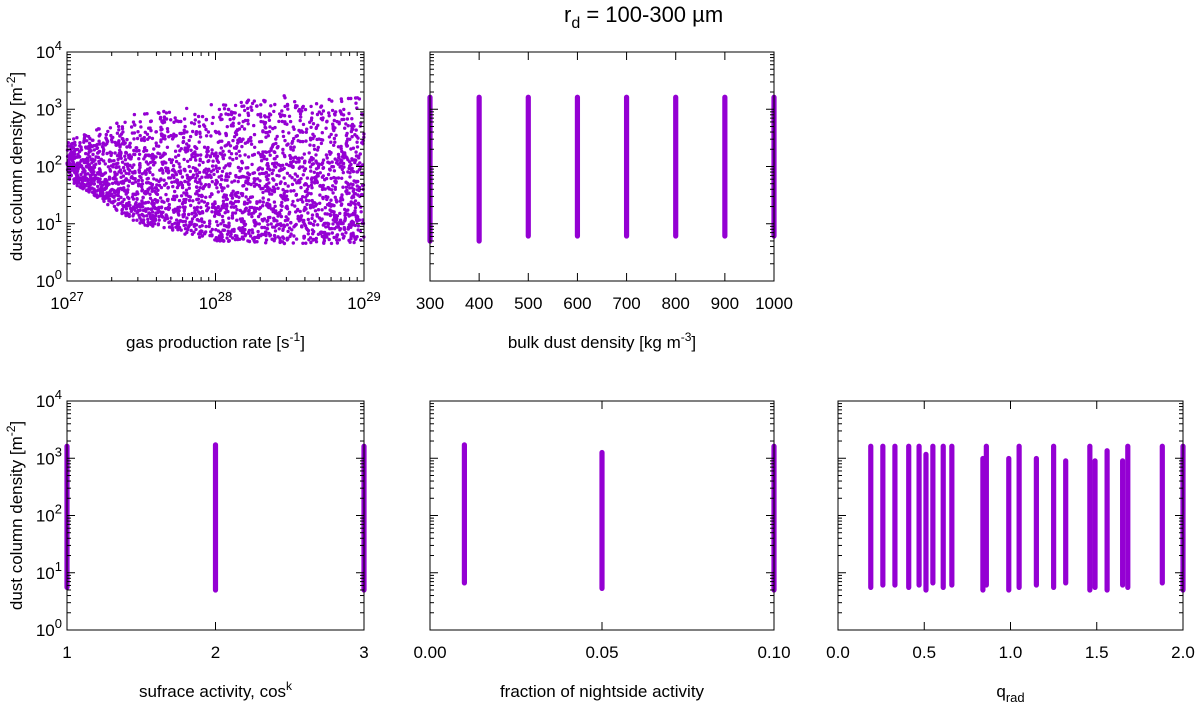  What do you see at coordinates (430, 303) in the screenshot?
I see `x-tick-label-bulk-0: 300` at bounding box center [430, 303].